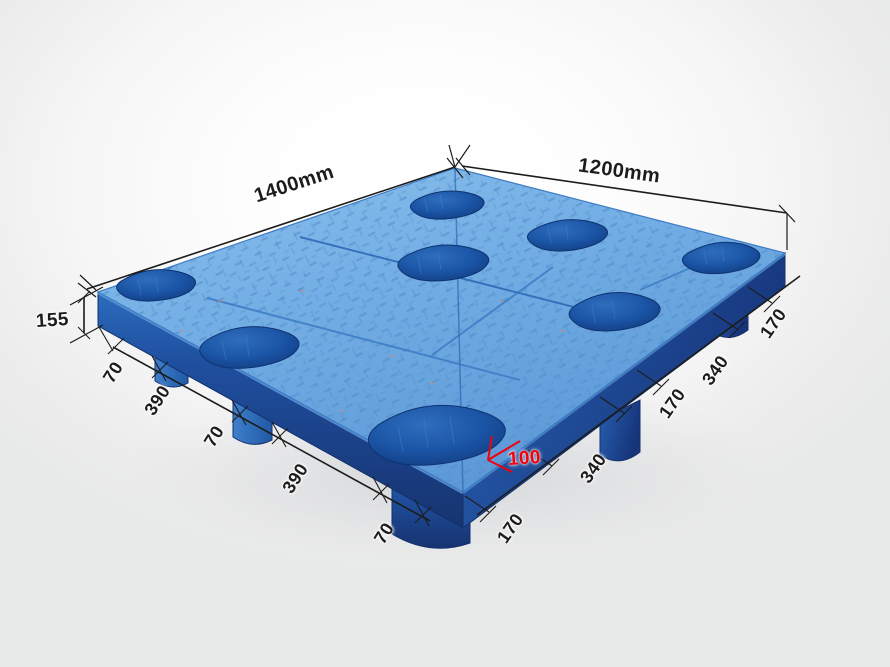 The height and width of the screenshot is (667, 890). I want to click on dimchain-right, so click(632, 399).